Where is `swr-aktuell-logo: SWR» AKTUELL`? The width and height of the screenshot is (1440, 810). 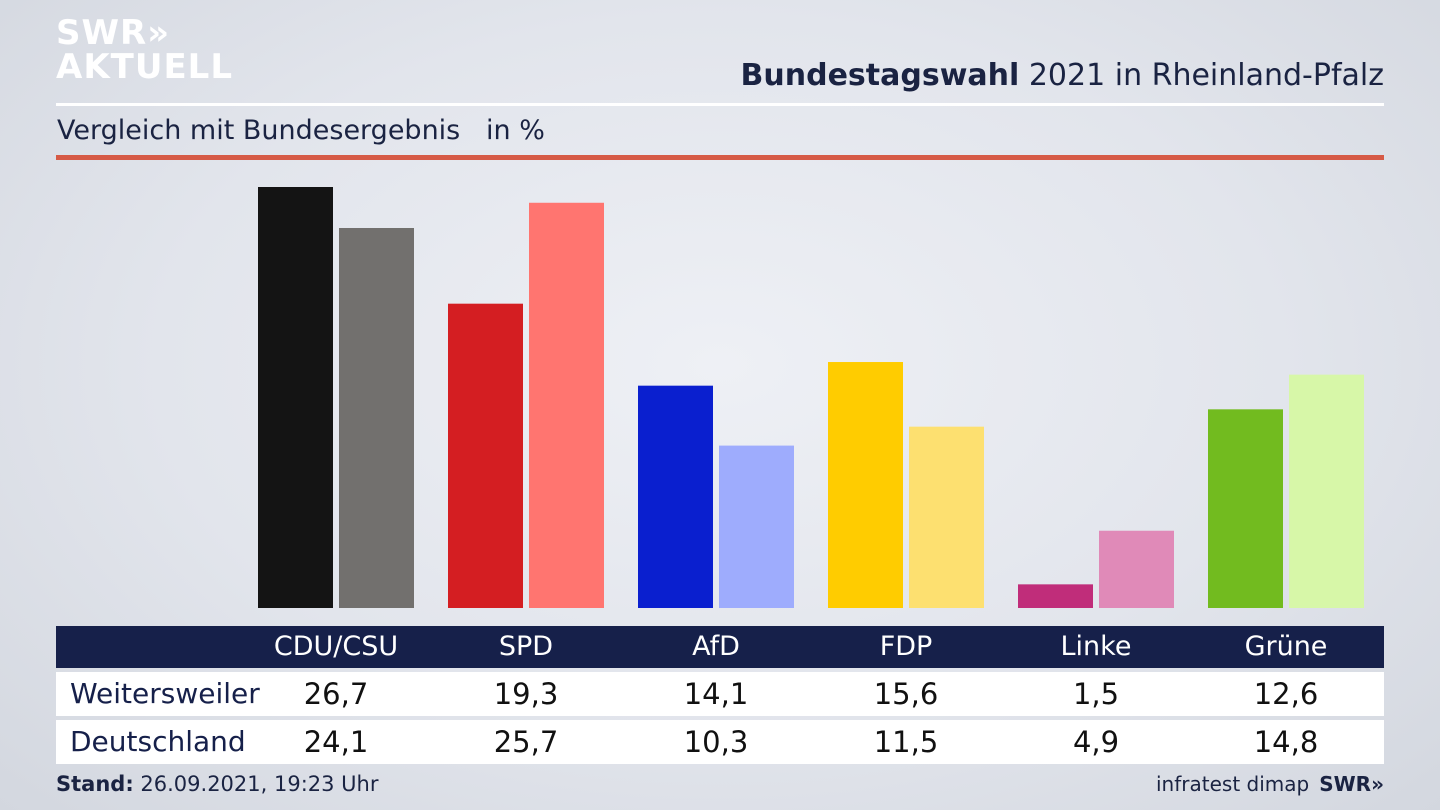 swr-aktuell-logo: SWR» AKTUELL is located at coordinates (144, 50).